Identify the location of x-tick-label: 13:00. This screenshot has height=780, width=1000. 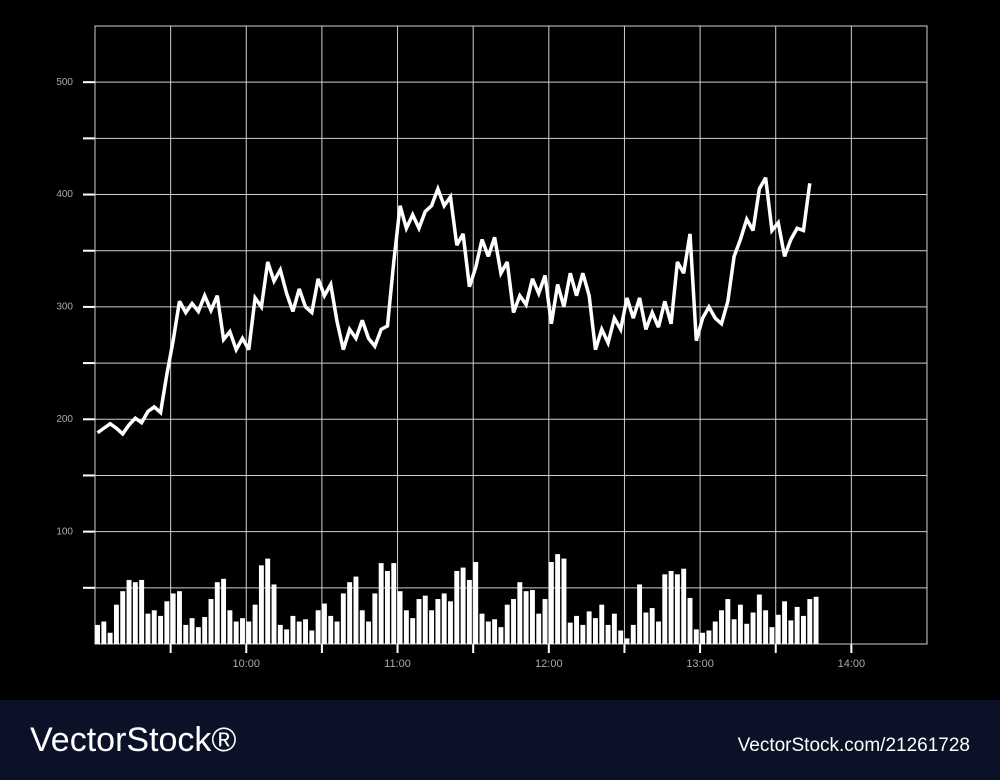
(700, 664).